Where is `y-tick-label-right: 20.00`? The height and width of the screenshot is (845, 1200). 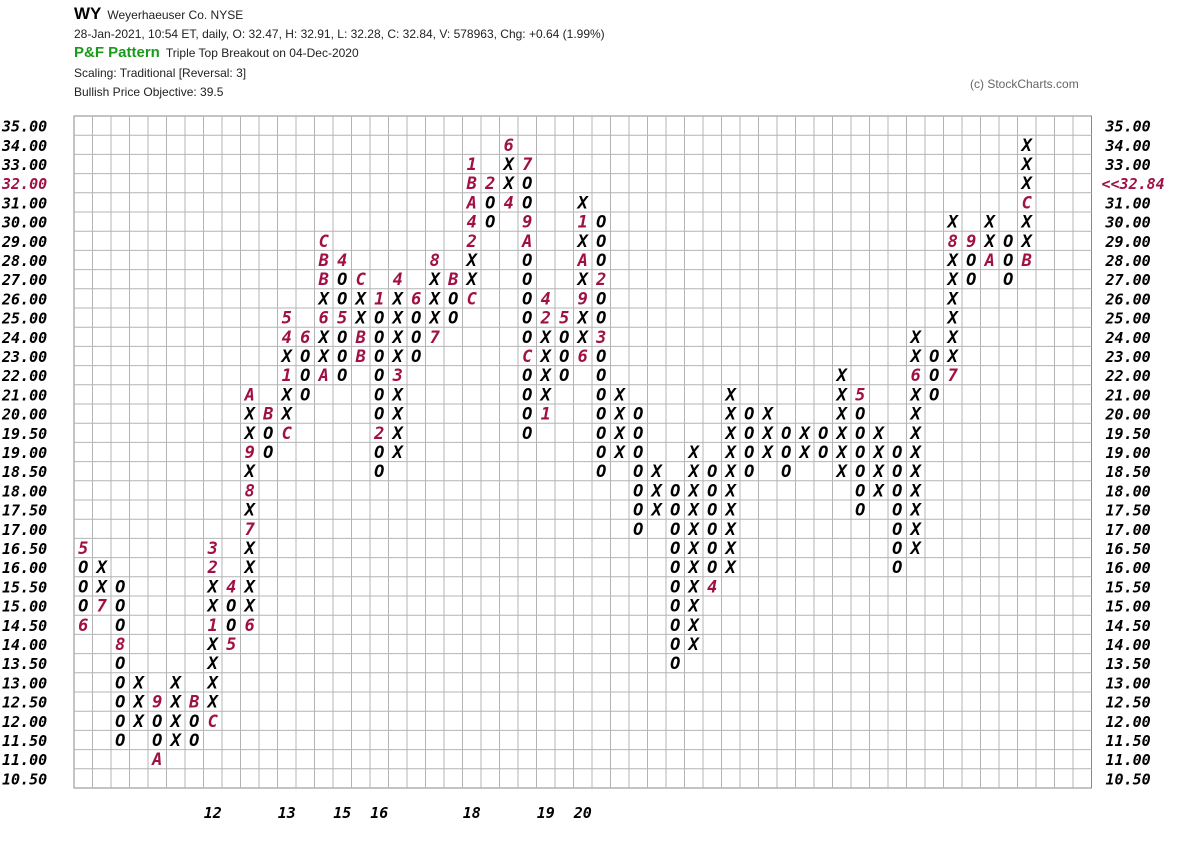 y-tick-label-right: 20.00 is located at coordinates (1128, 415).